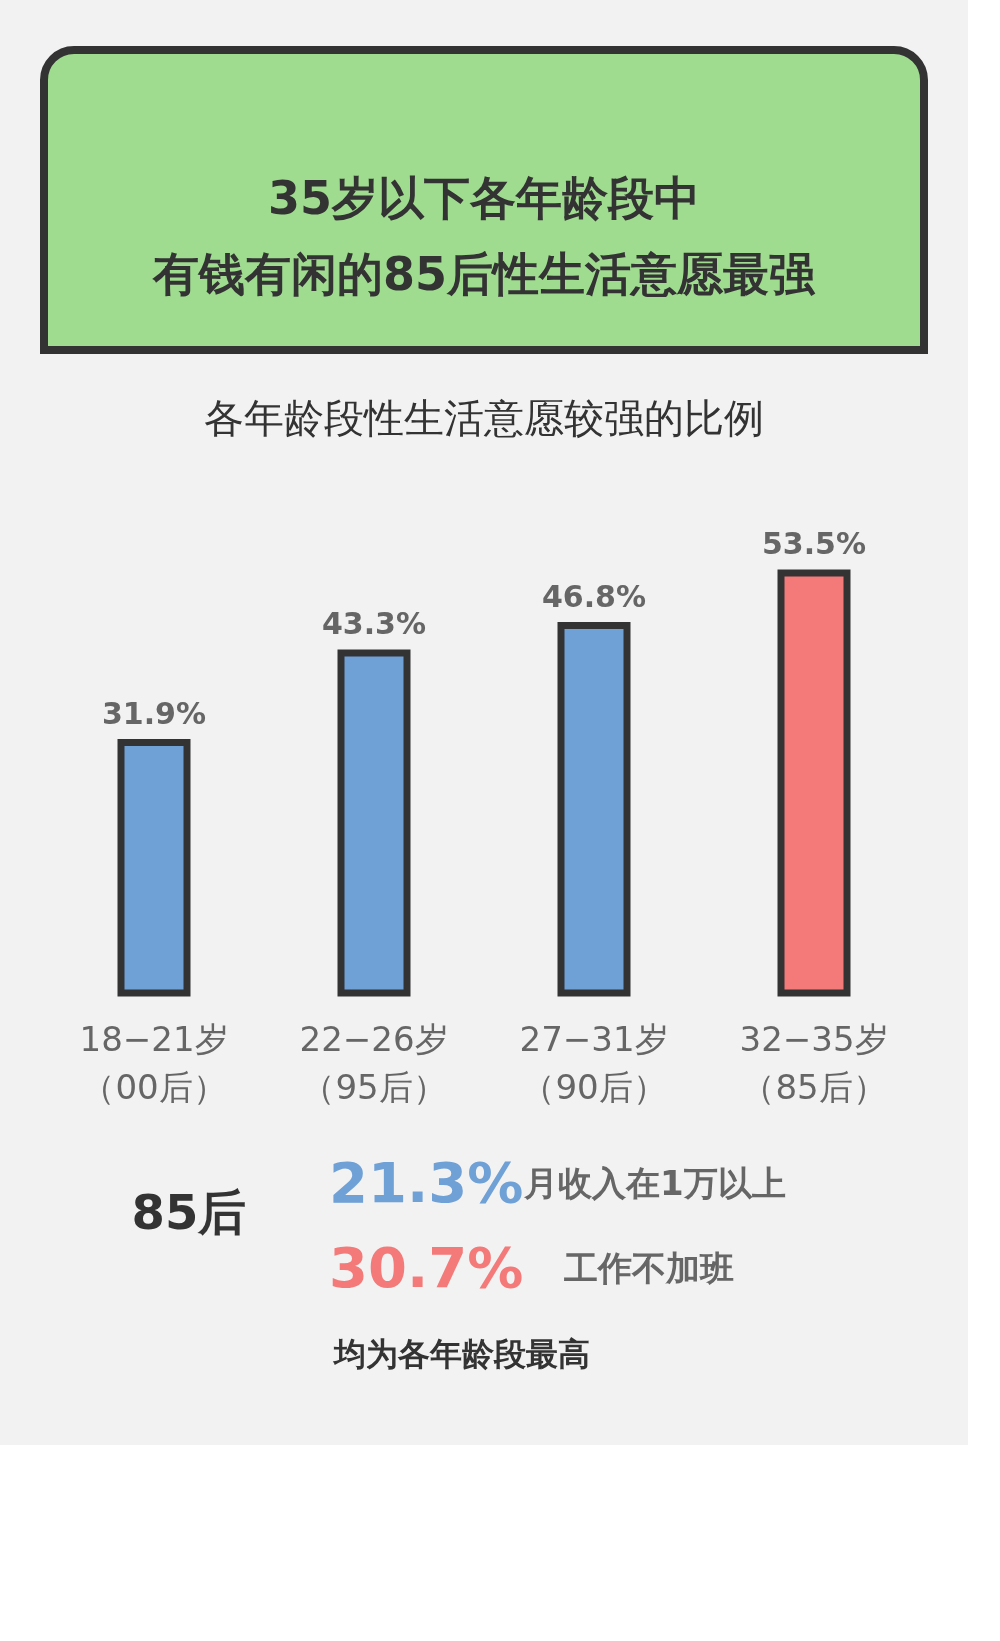 The image size is (1000, 1641). What do you see at coordinates (484, 236) in the screenshot?
I see `chart-title: 35岁以下各年龄段中有钱有闲的85后性生活意愿最强` at bounding box center [484, 236].